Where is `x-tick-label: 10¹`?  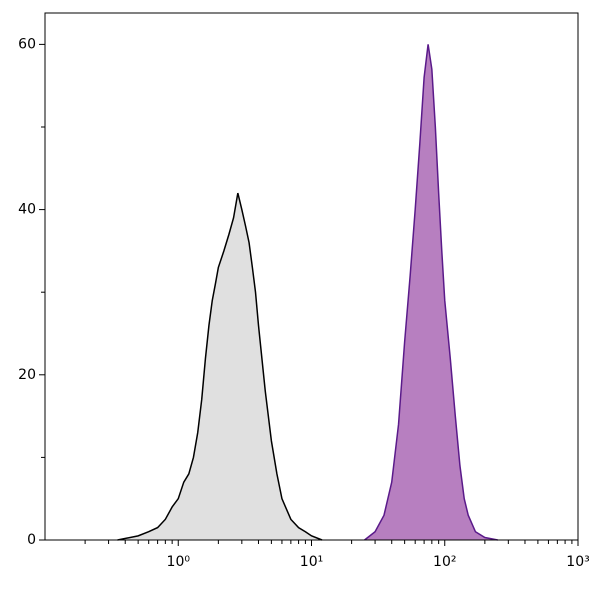 x-tick-label: 10¹ is located at coordinates (311, 562).